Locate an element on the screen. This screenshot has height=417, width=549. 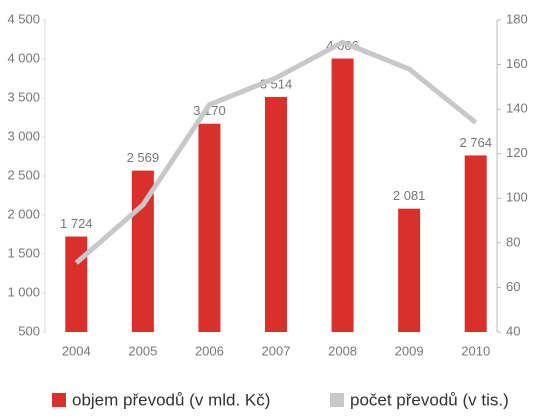
y-tick-label: 500 is located at coordinates (29, 330).